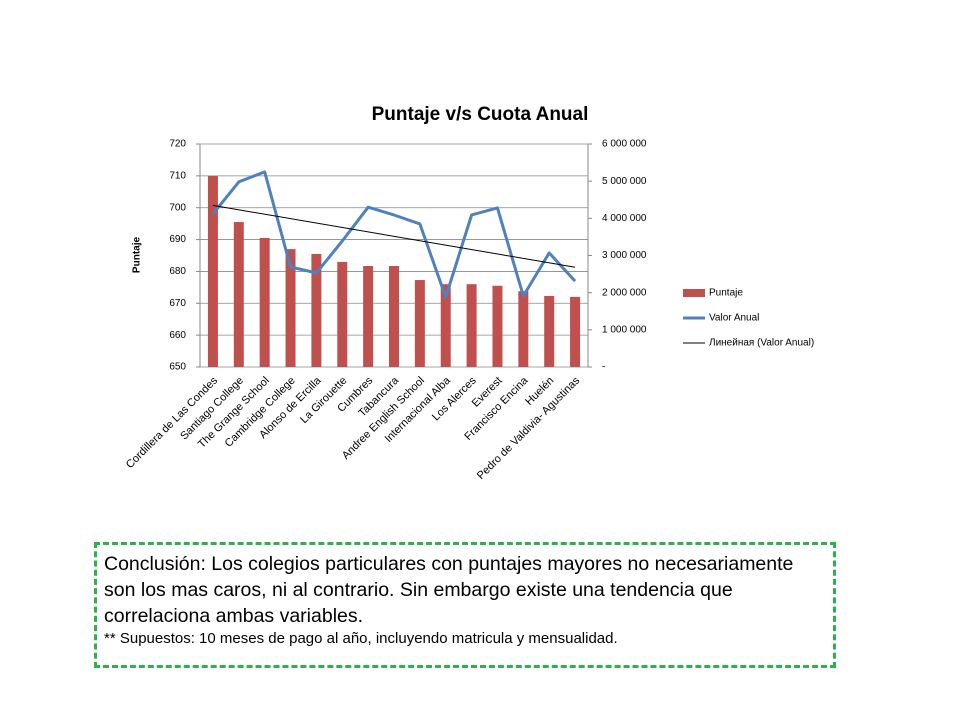  Describe the element at coordinates (624, 218) in the screenshot. I see `y2-tick-label: 4 000 000` at that location.